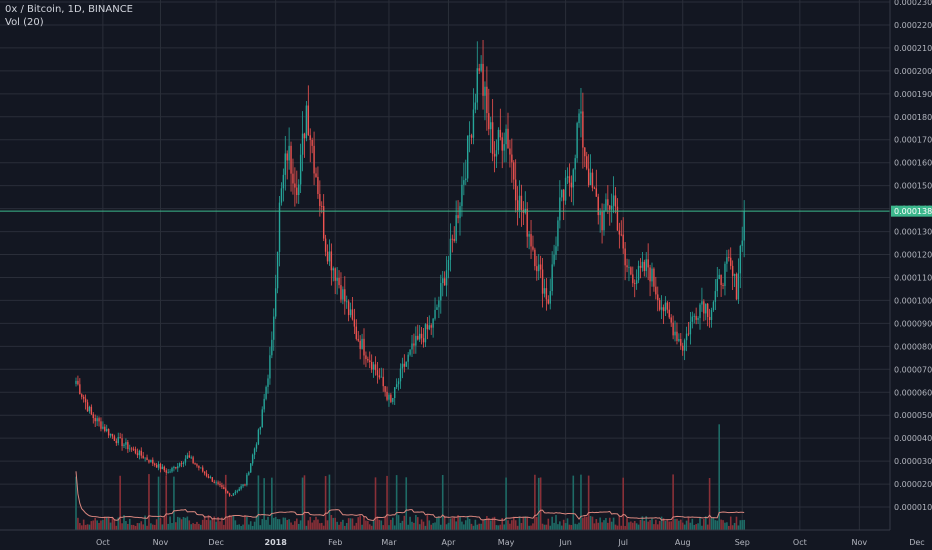  I want to click on time-tick-label: Nov, so click(161, 542).